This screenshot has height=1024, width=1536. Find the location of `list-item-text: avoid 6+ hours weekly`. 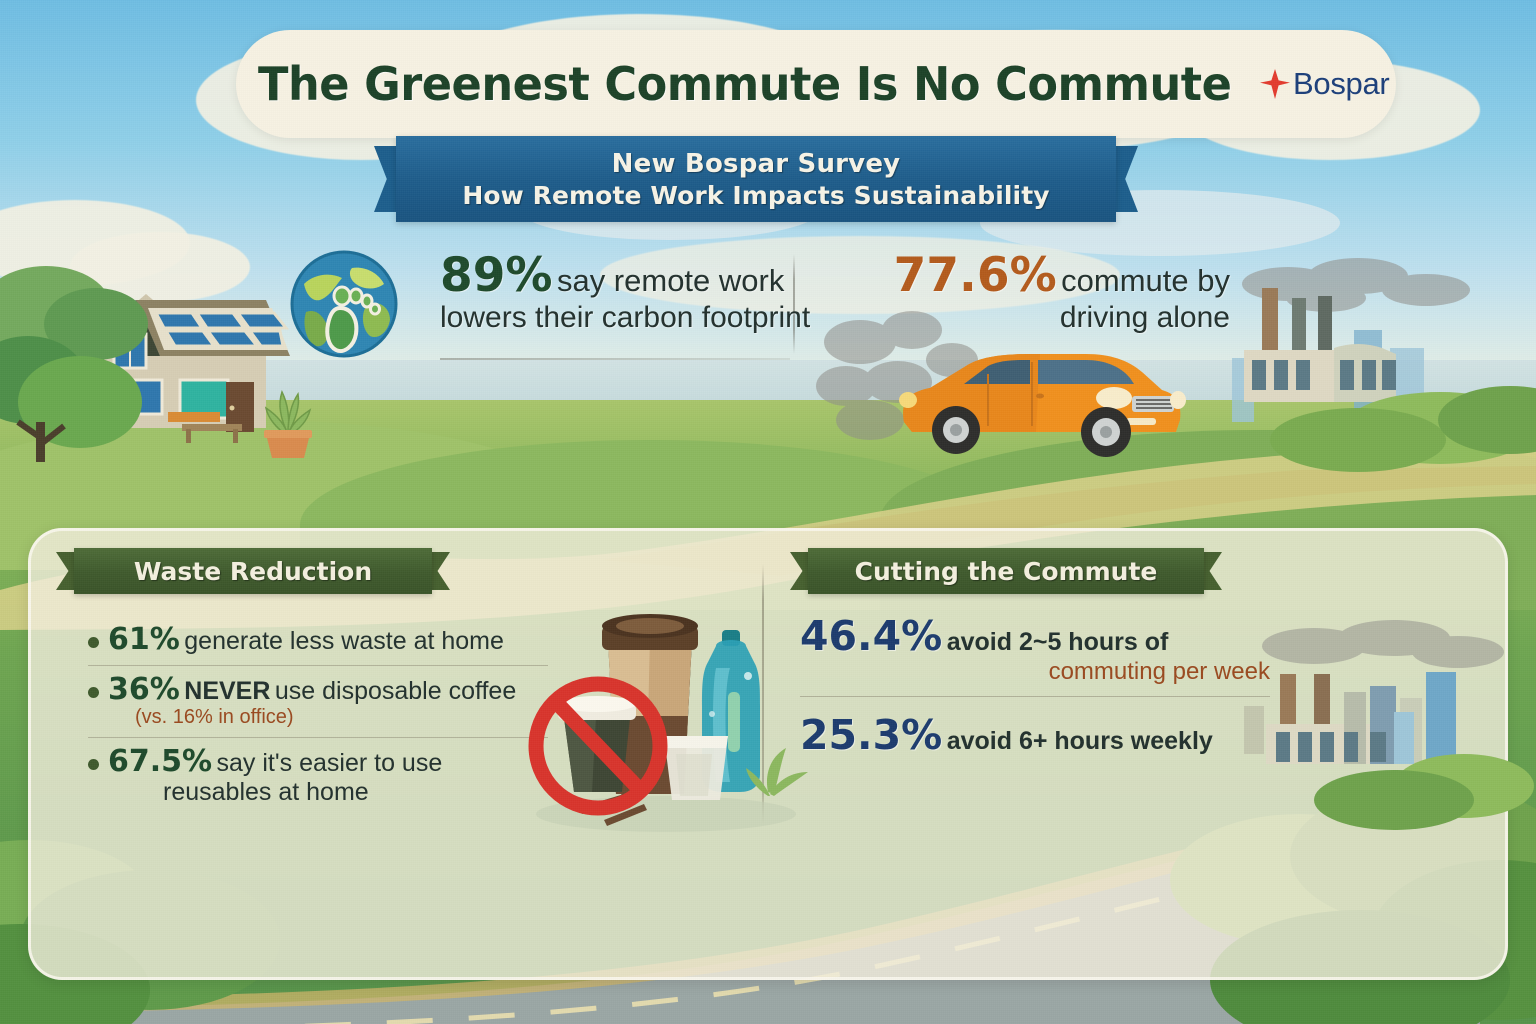

list-item-text: avoid 6+ hours weekly is located at coordinates (1079, 741).